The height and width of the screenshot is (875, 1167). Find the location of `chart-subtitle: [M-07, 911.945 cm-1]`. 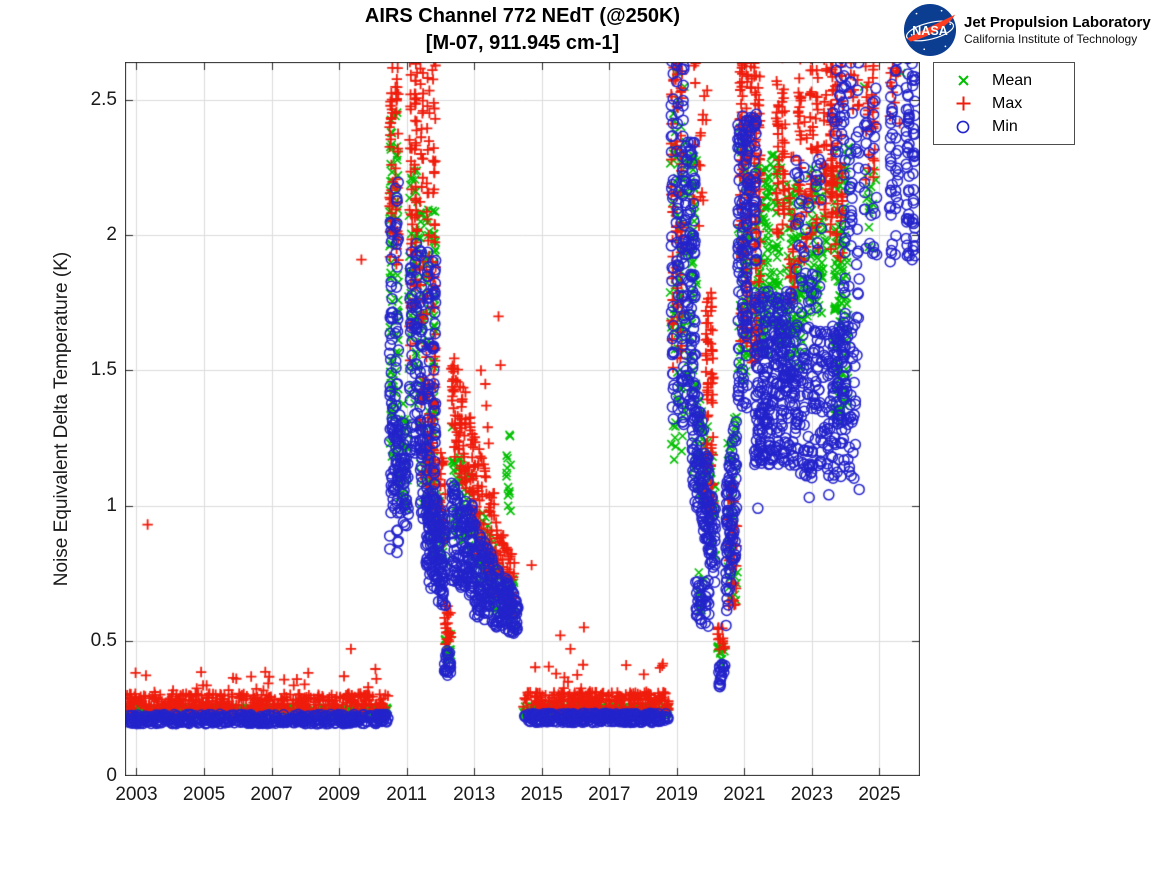

chart-subtitle: [M-07, 911.945 cm-1] is located at coordinates (522, 43).